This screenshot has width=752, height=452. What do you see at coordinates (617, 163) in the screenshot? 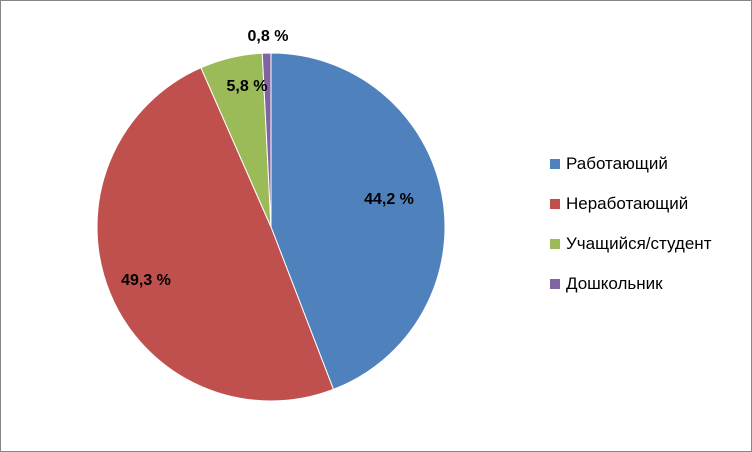
I see `legend-label: Работающий` at bounding box center [617, 163].